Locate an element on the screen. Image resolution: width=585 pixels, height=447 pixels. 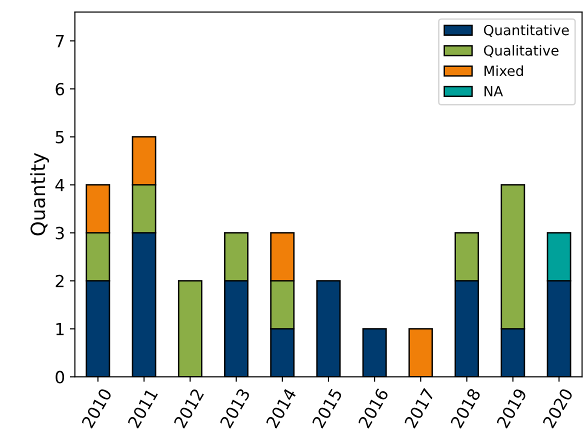
legend-label: Mixed is located at coordinates (503, 70).